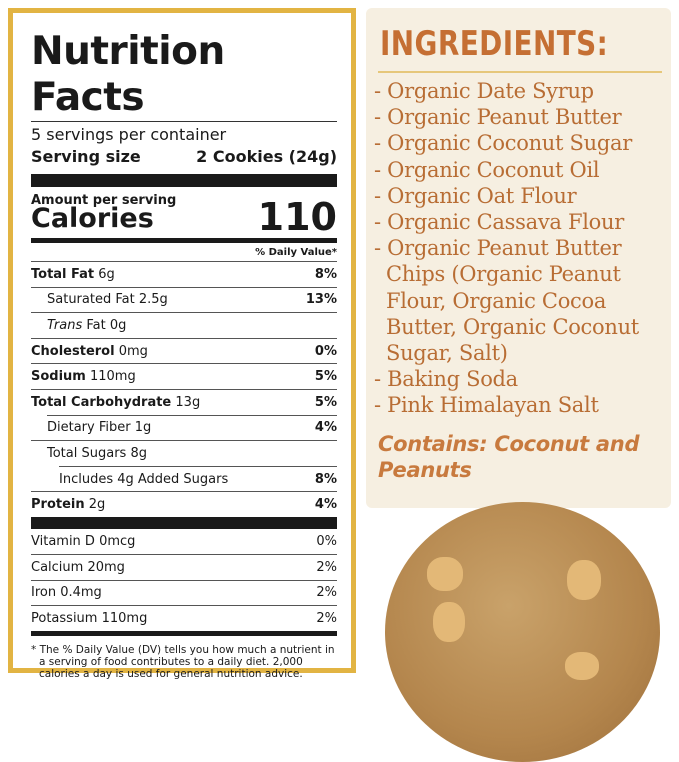 Image resolution: width=679 pixels, height=762 pixels. I want to click on ingredient-item: - Organic Cassava Flour, so click(499, 222).